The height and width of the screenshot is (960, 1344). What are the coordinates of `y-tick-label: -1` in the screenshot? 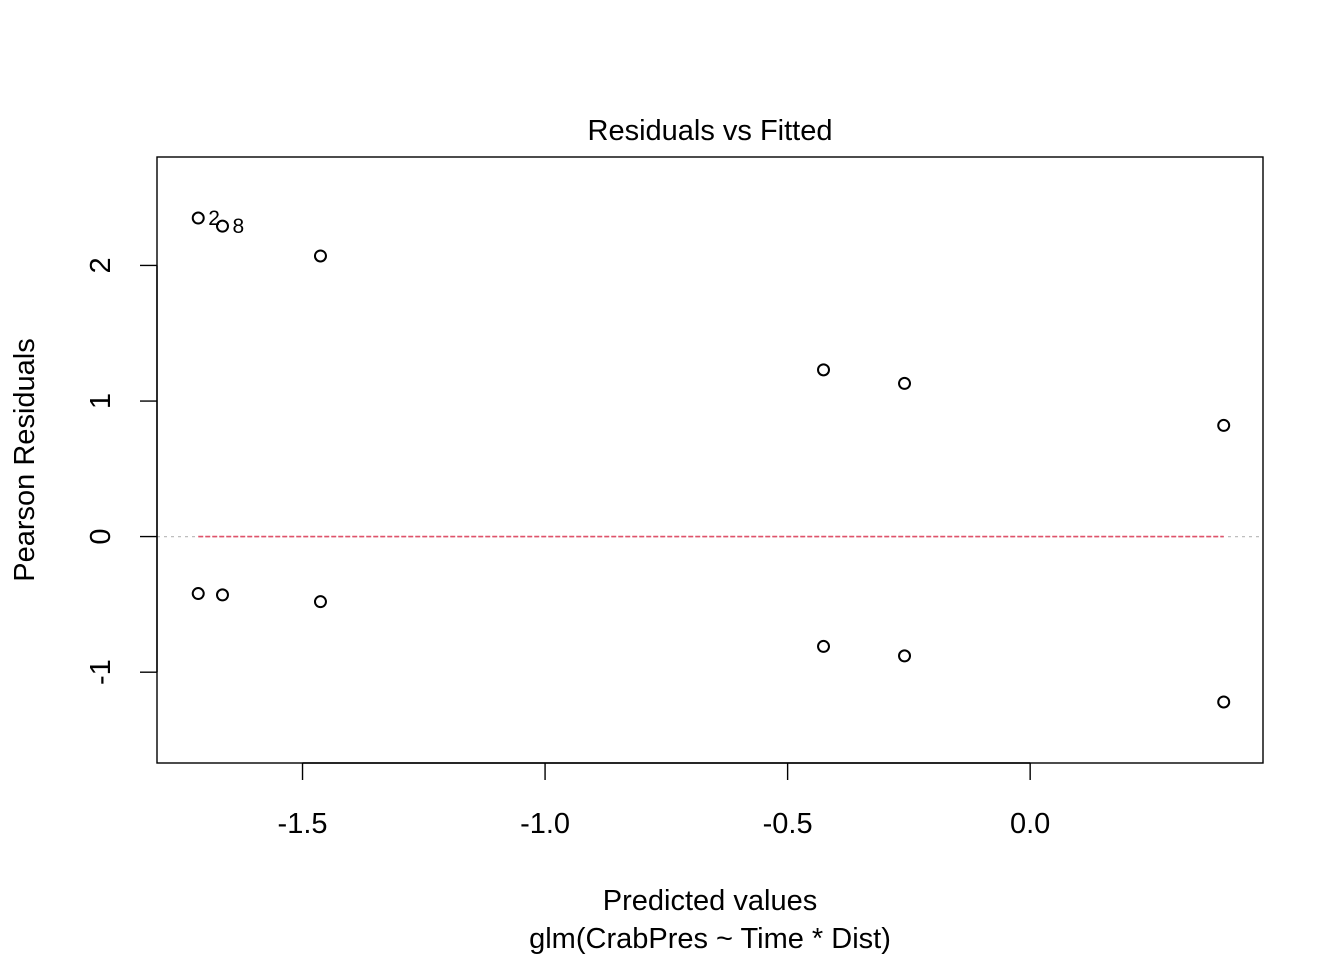 It's located at (101, 672).